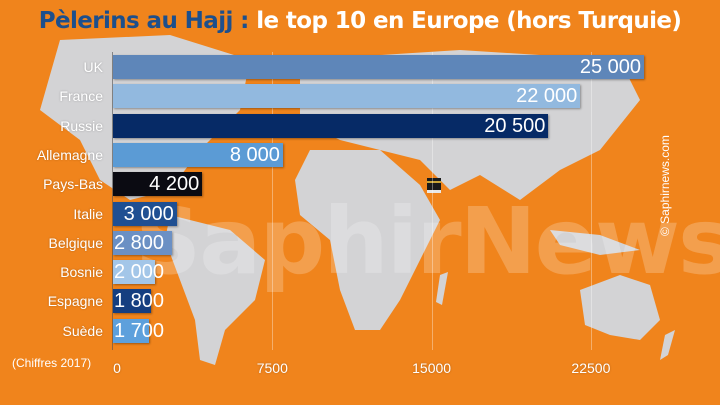 The image size is (720, 405). I want to click on bar-row: Italie 3 000, so click(360, 214).